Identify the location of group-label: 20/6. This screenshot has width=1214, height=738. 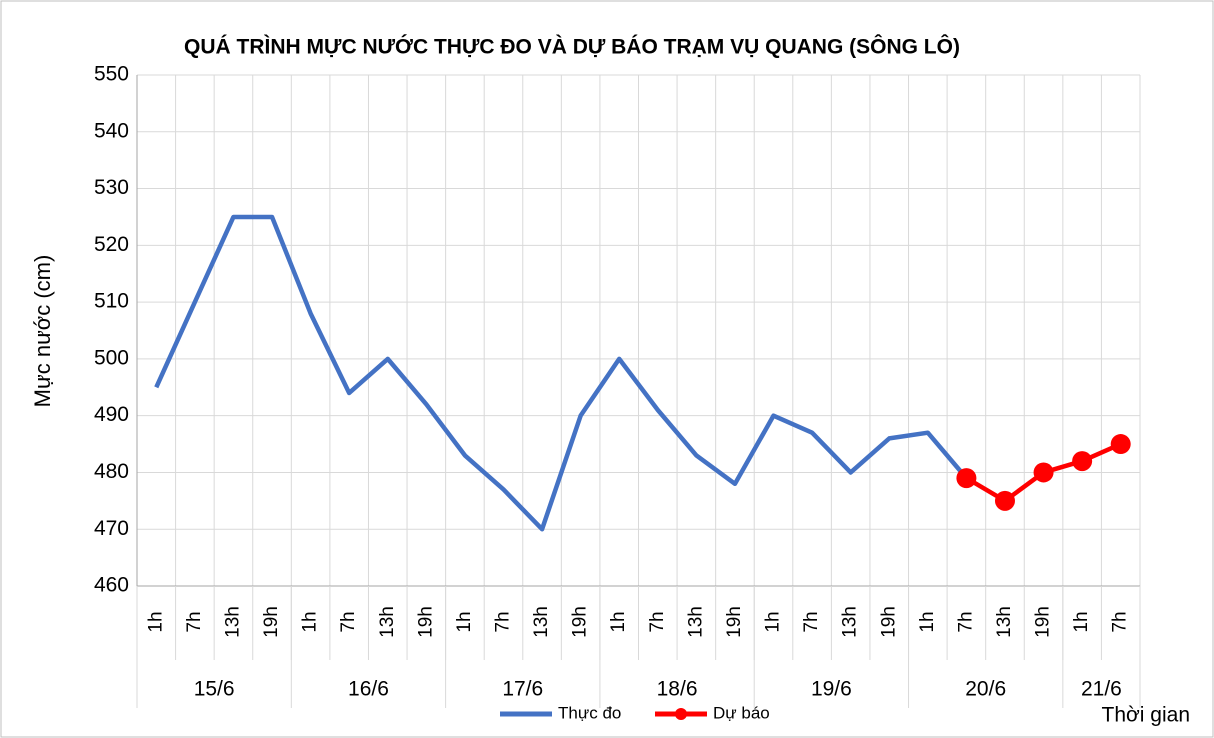
(985, 689).